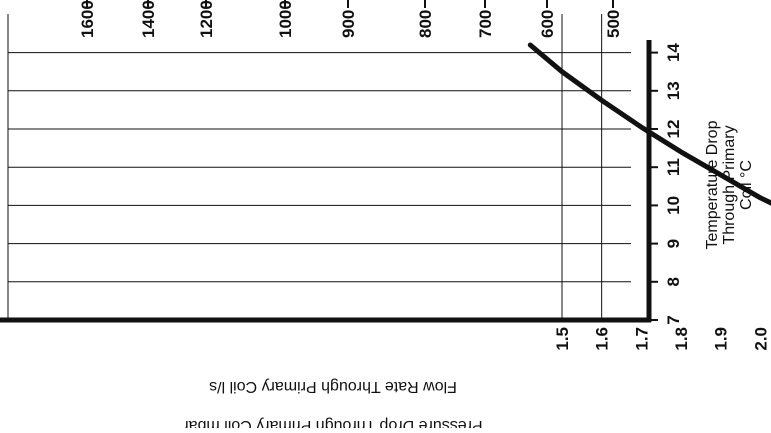 The width and height of the screenshot is (771, 433). Describe the element at coordinates (673, 184) in the screenshot. I see `y-right-tick-labels: 7 8 9 10 11 12 13 14` at that location.